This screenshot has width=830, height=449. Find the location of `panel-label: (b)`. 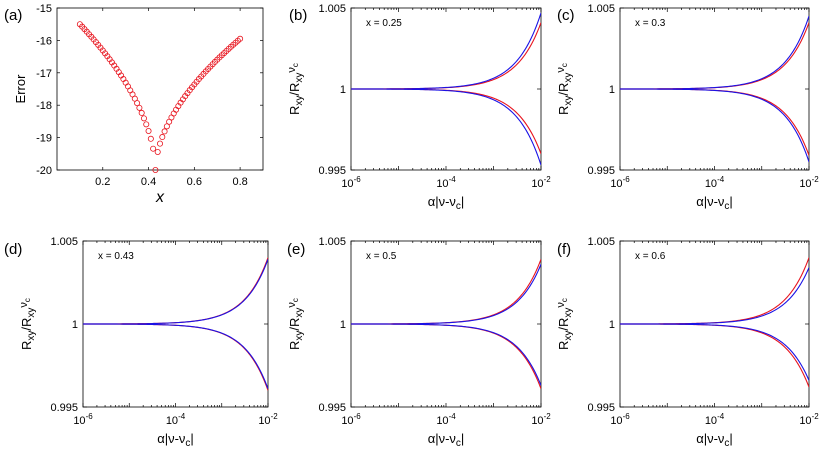

panel-label: (b) is located at coordinates (298, 15).